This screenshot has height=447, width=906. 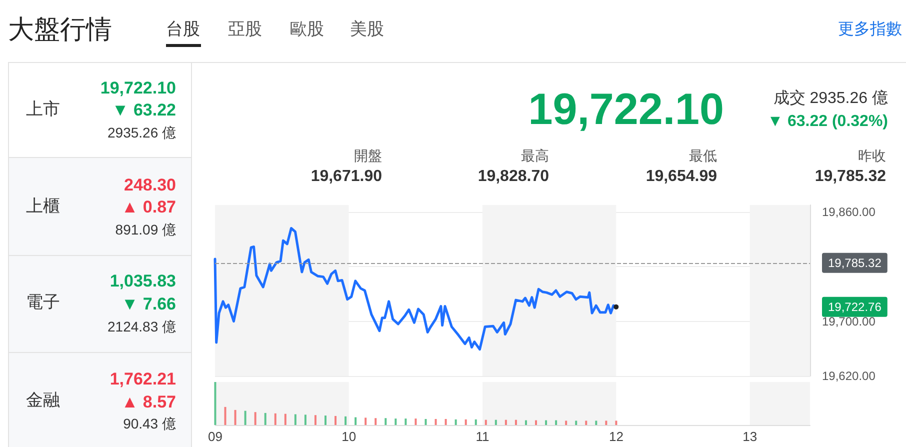 I want to click on text: 19,671.90, so click(x=346, y=177).